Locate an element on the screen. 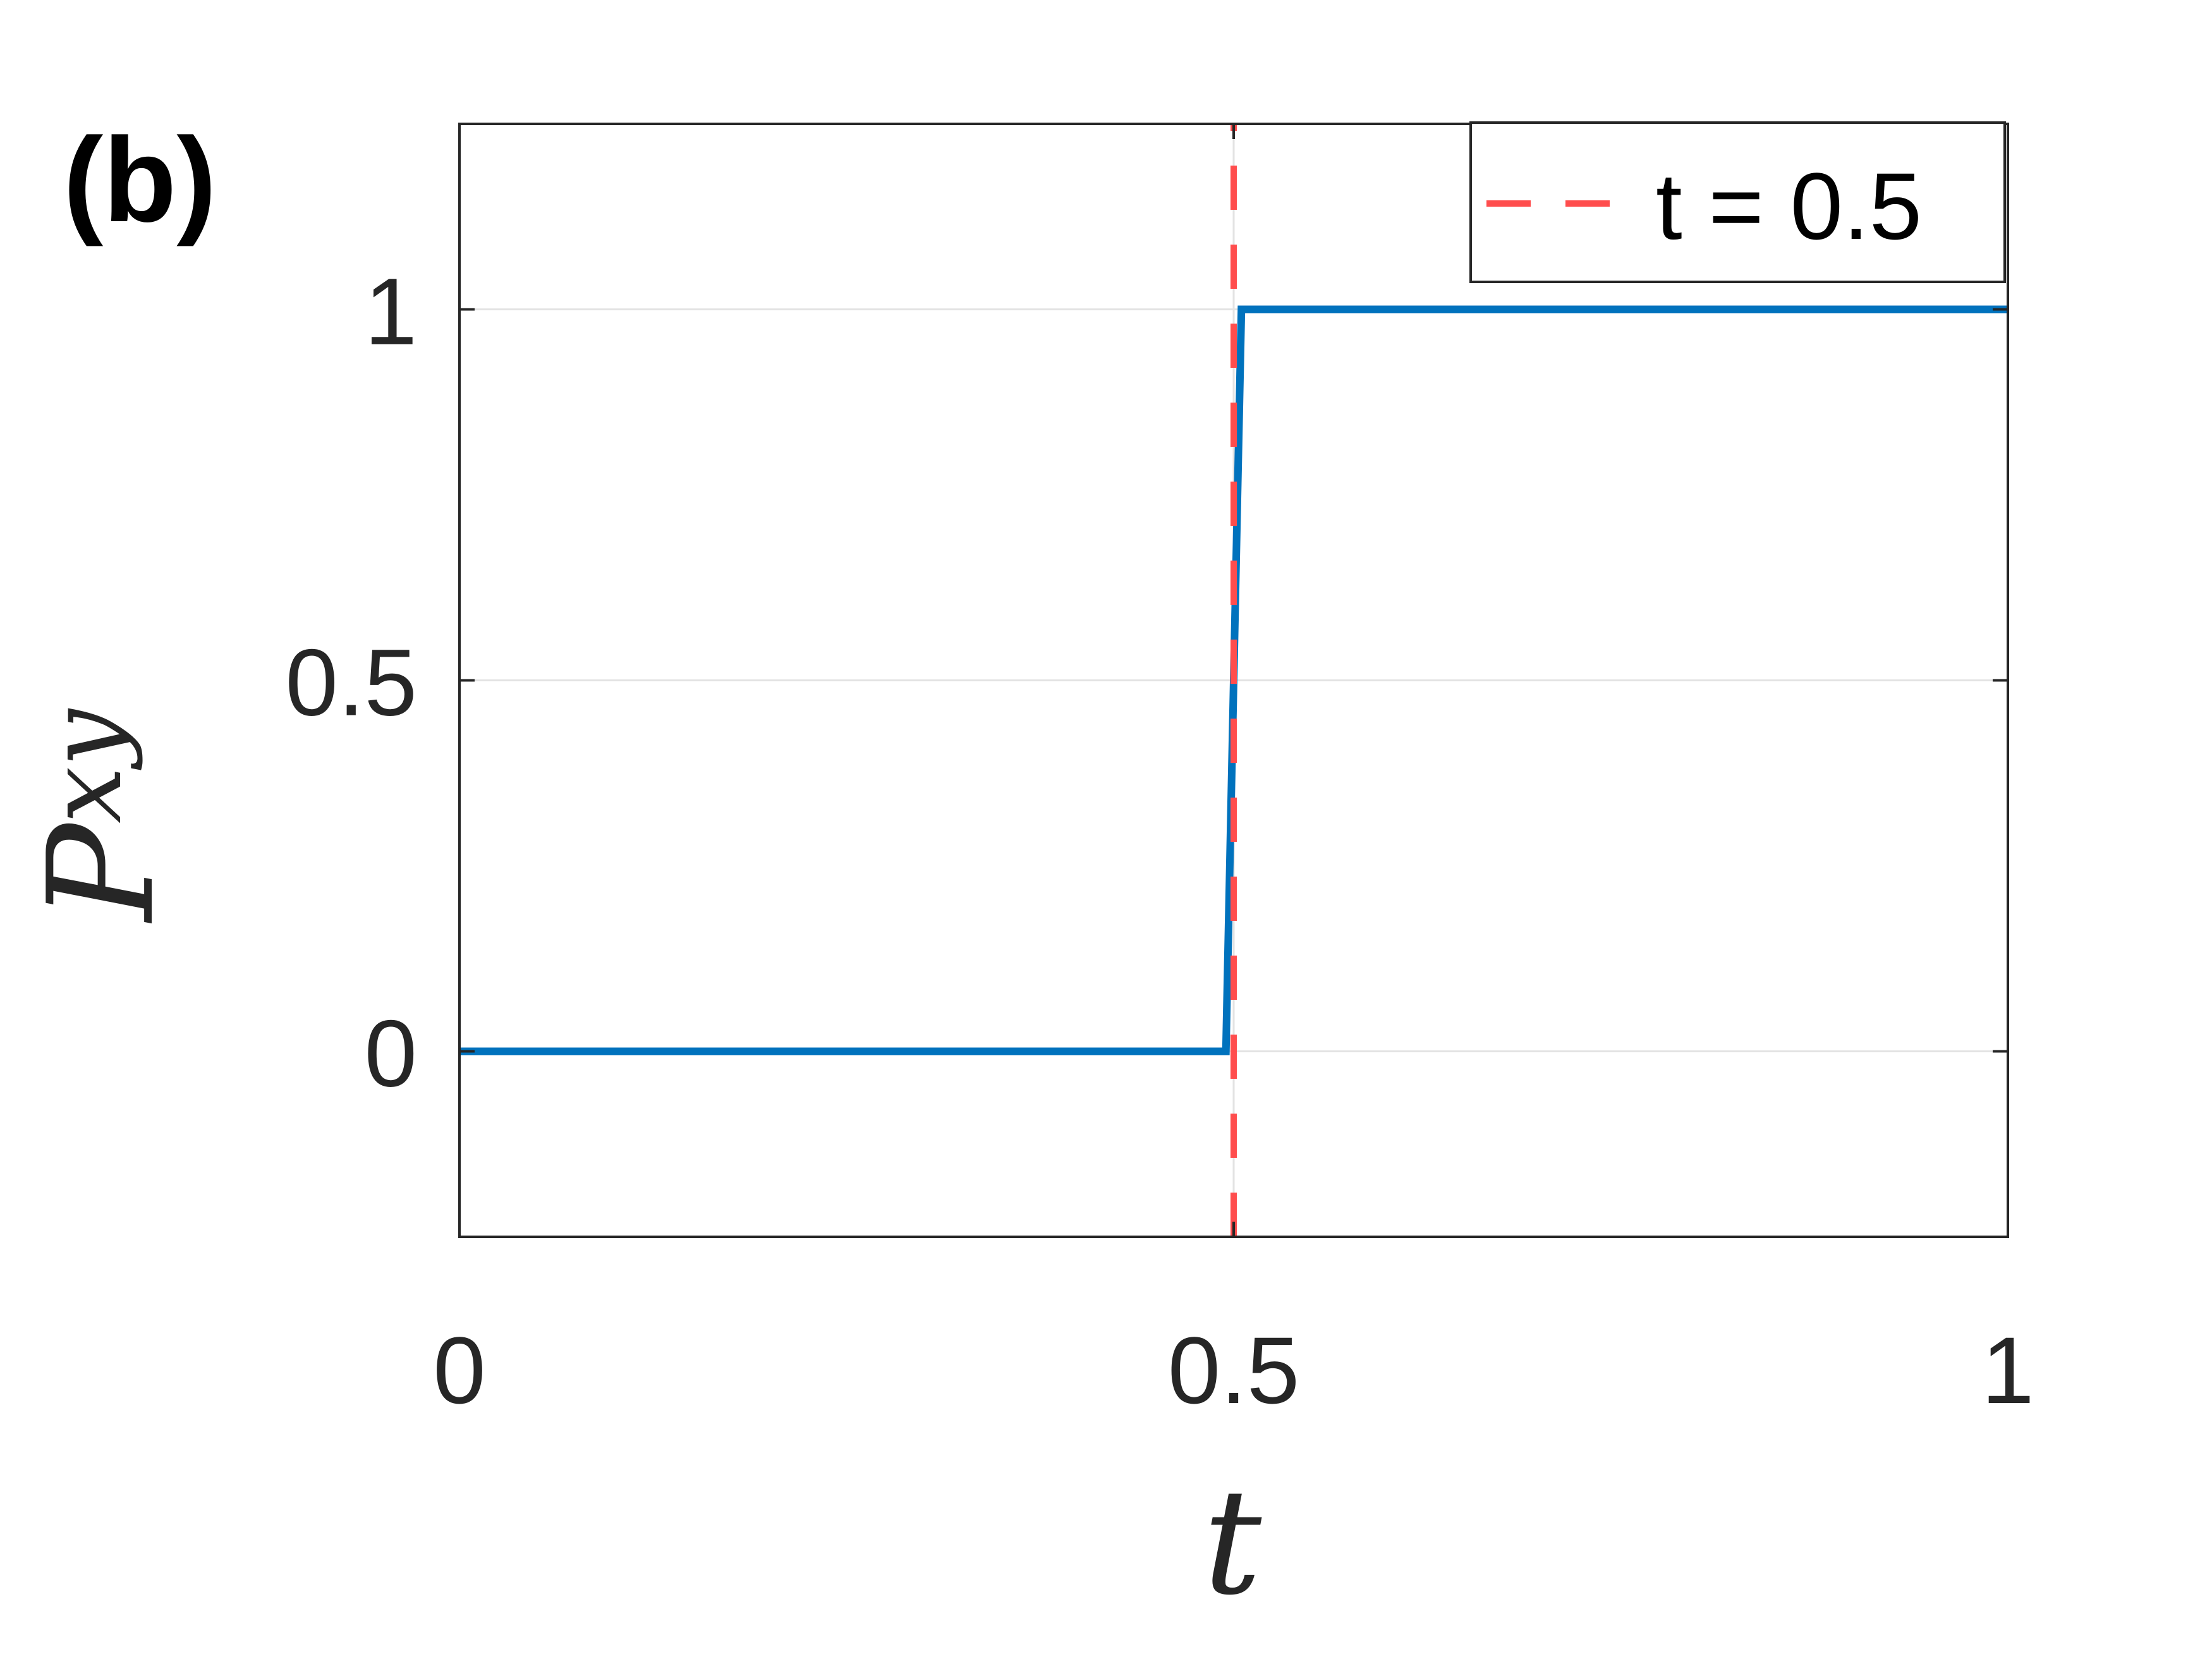 This screenshot has width=2212, height=1659. x-axis-title: t is located at coordinates (1232, 1543).